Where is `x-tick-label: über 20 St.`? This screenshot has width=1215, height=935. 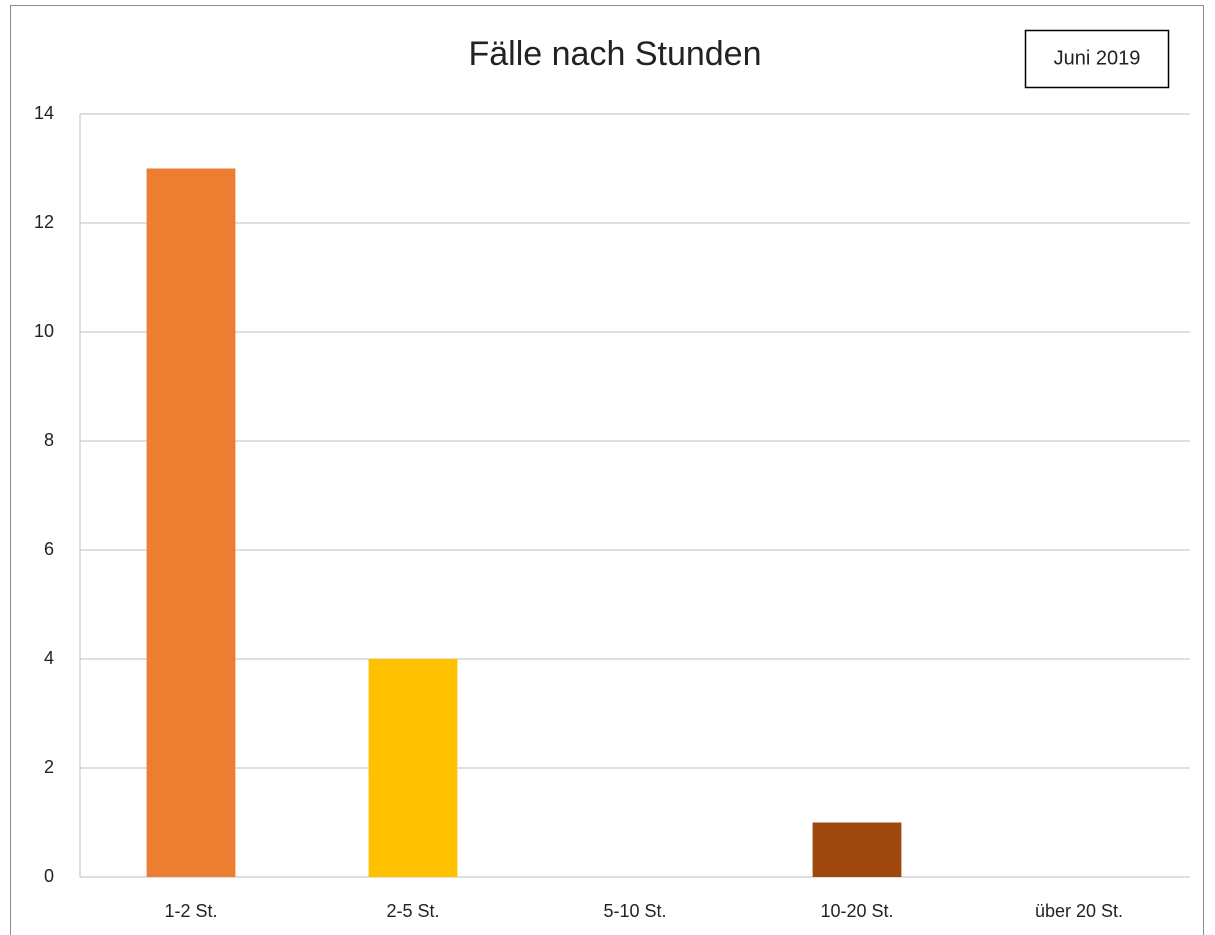 x-tick-label: über 20 St. is located at coordinates (1079, 911).